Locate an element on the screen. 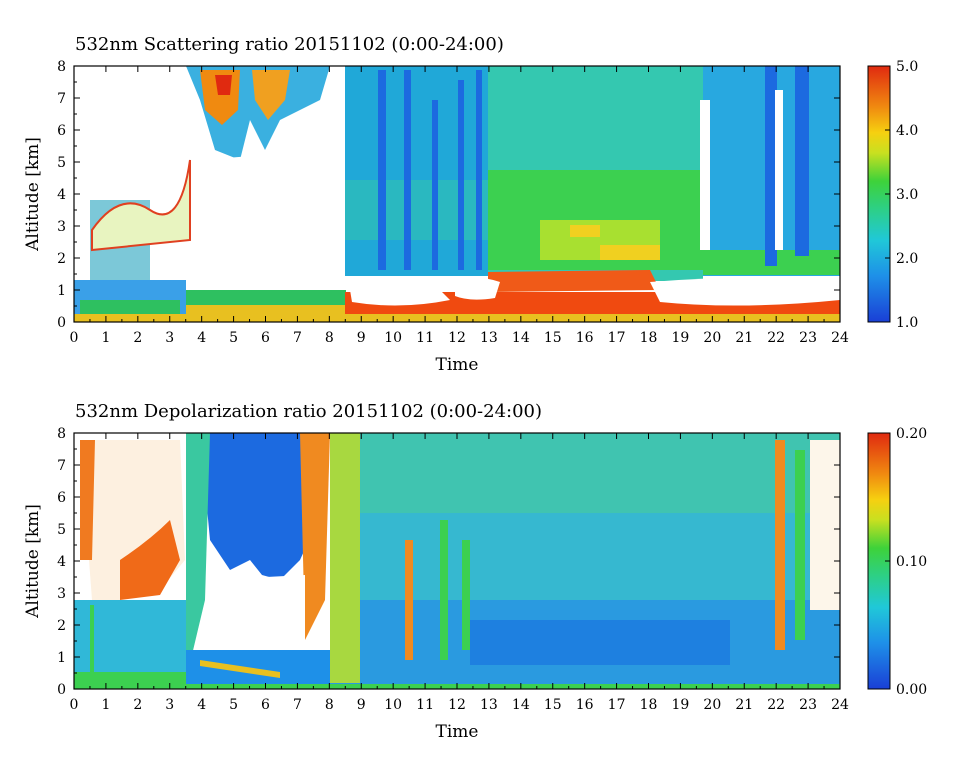 The width and height of the screenshot is (960, 770). colorbar-tick-label: 0.20 is located at coordinates (911, 434).